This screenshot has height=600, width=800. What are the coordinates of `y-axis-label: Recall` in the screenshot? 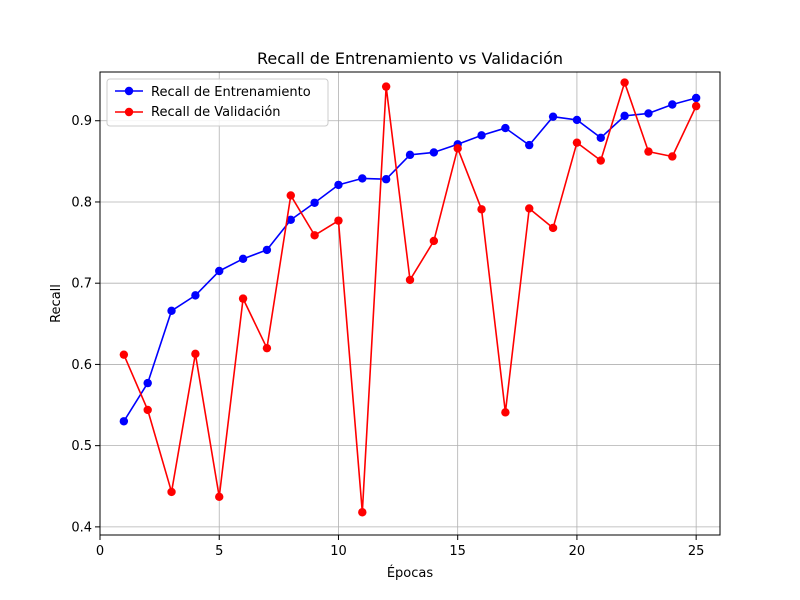 It's located at (56, 303).